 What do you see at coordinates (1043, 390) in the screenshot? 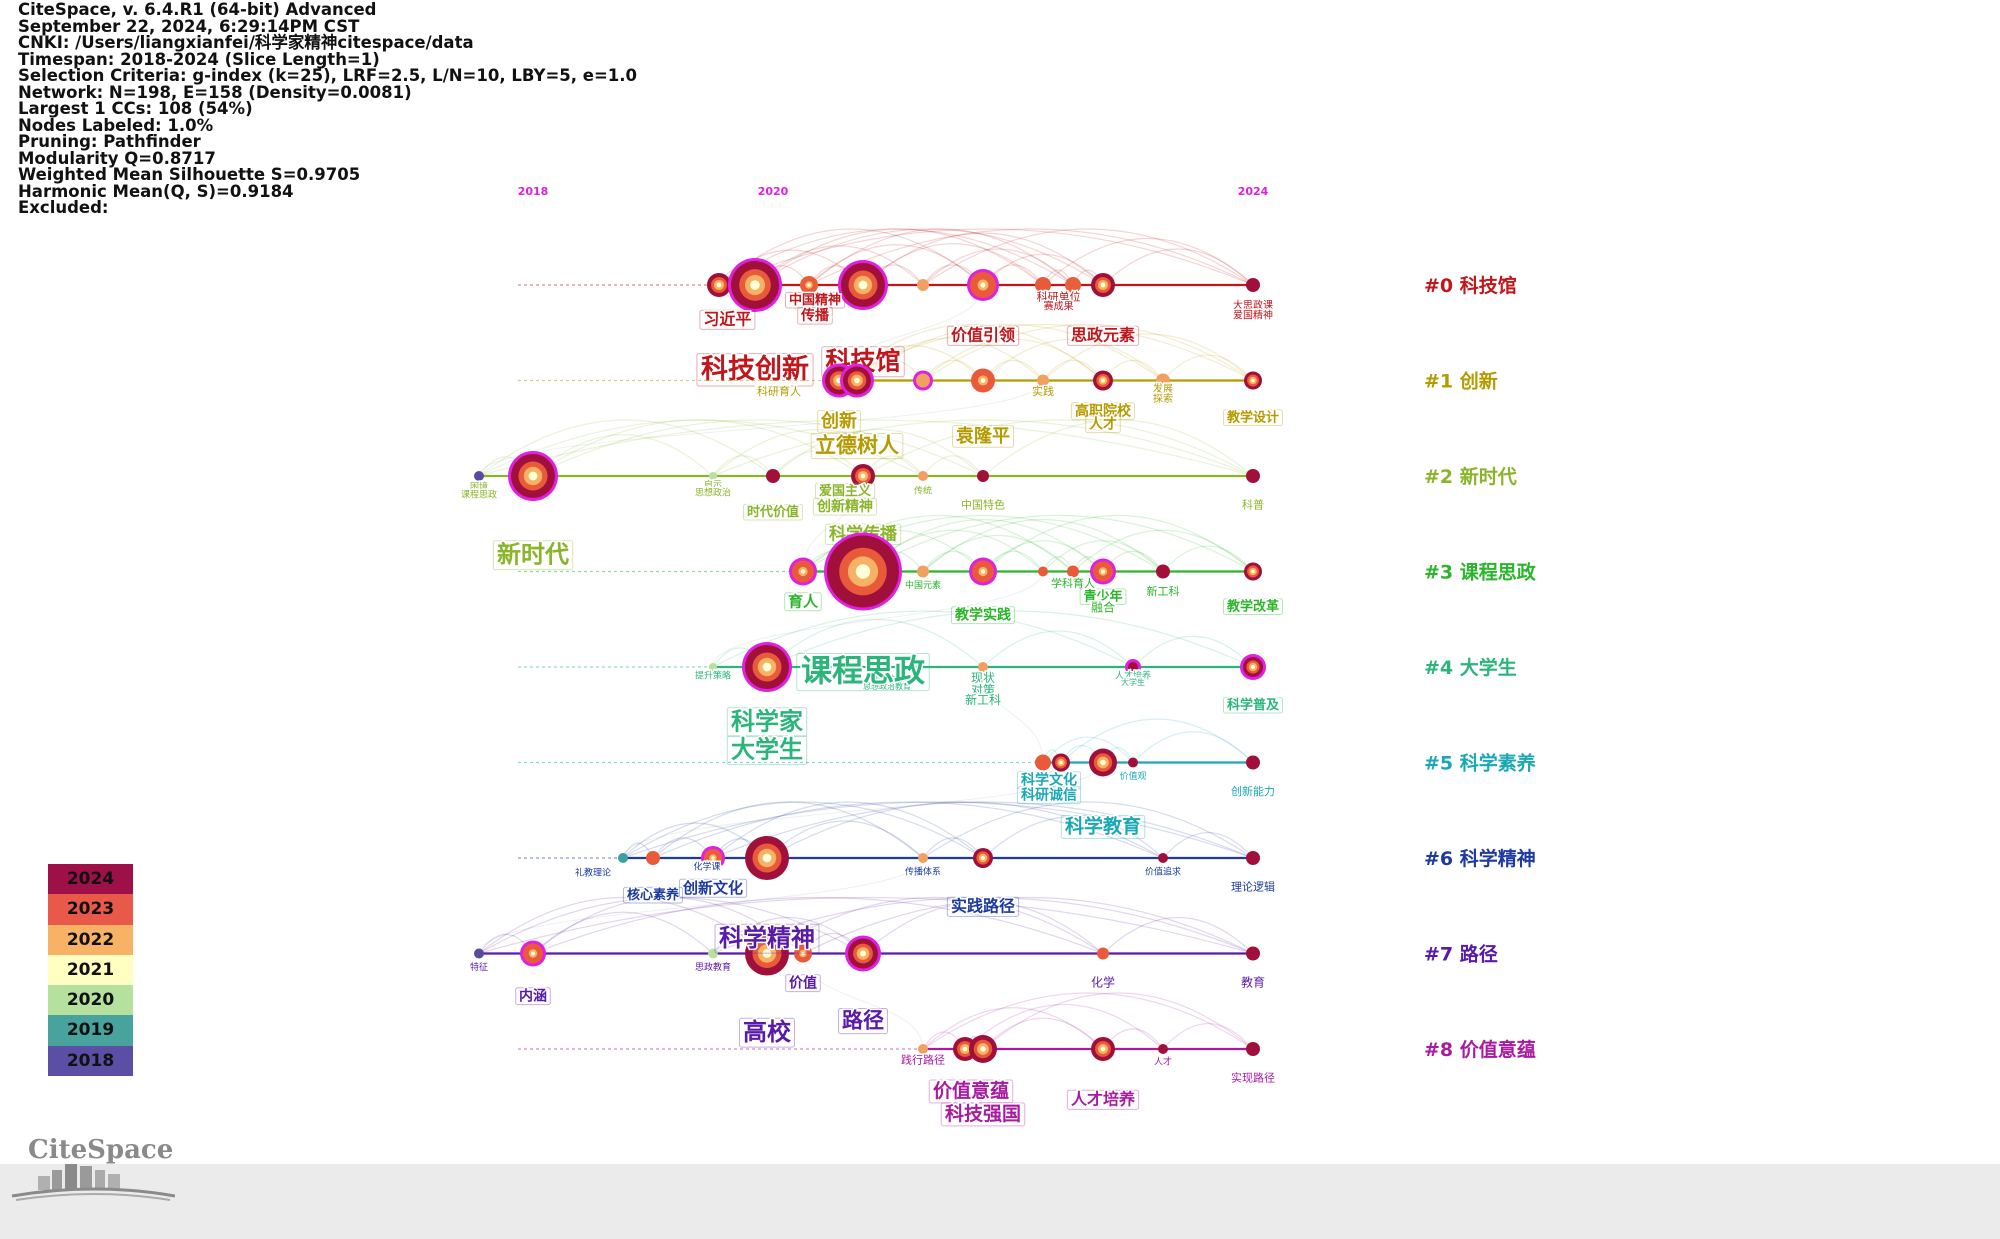
I see `keyword-label: 实践` at bounding box center [1043, 390].